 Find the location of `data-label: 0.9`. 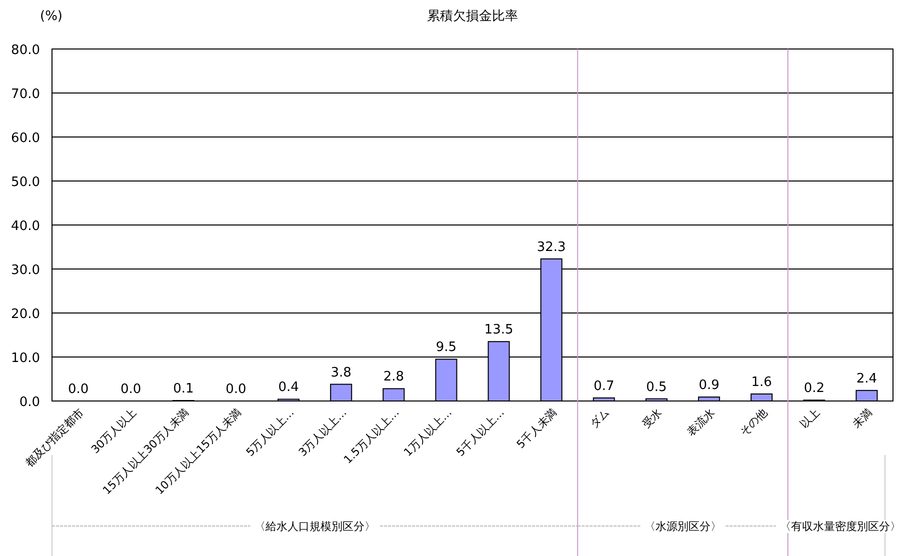

data-label: 0.9 is located at coordinates (709, 386).